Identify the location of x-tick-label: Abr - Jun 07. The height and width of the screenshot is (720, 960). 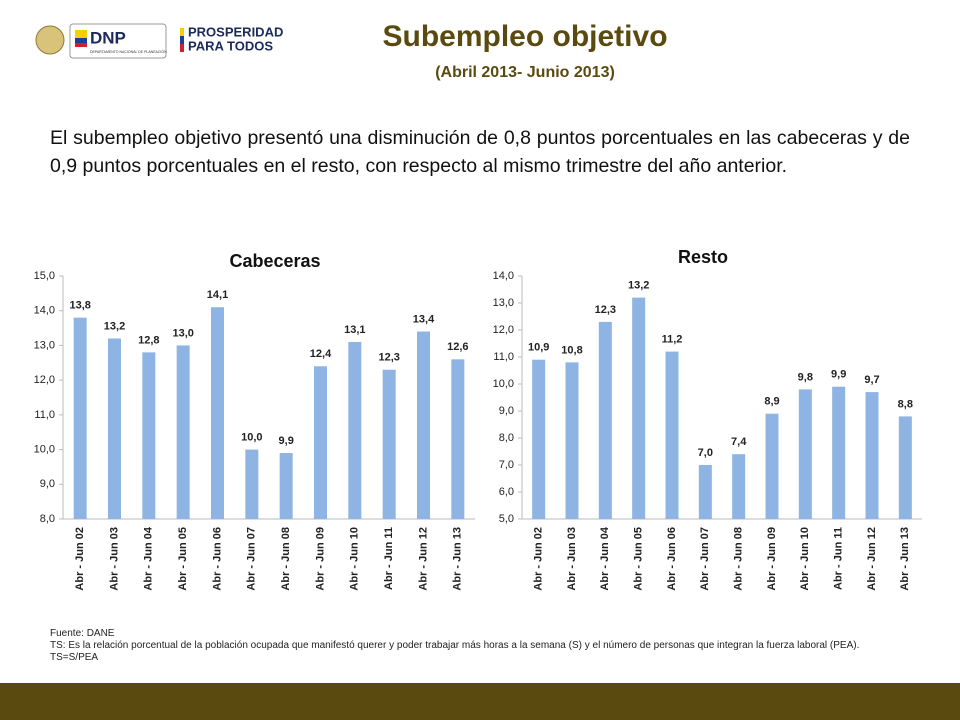
(705, 559).